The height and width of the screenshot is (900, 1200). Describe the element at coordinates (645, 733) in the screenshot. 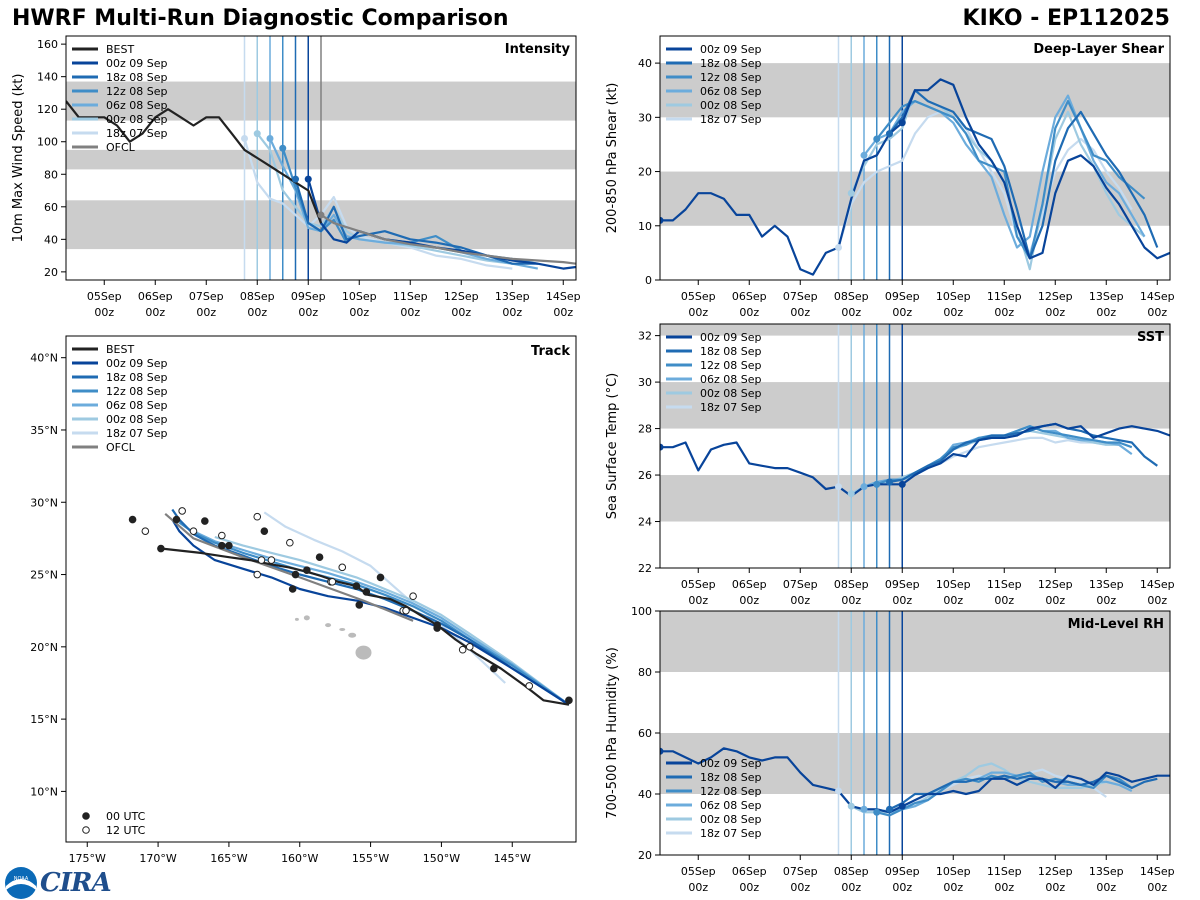

I see `y-tick-label: 60` at that location.